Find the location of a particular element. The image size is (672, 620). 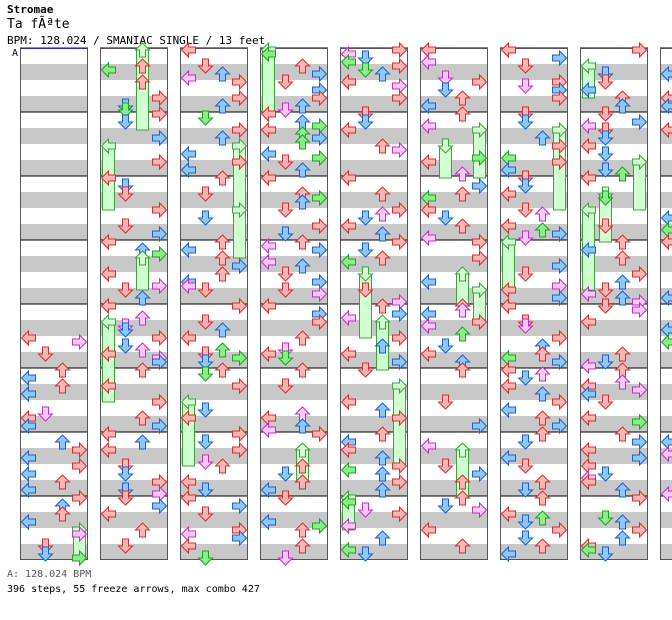

bpm-marker: A is located at coordinates (15, 53).